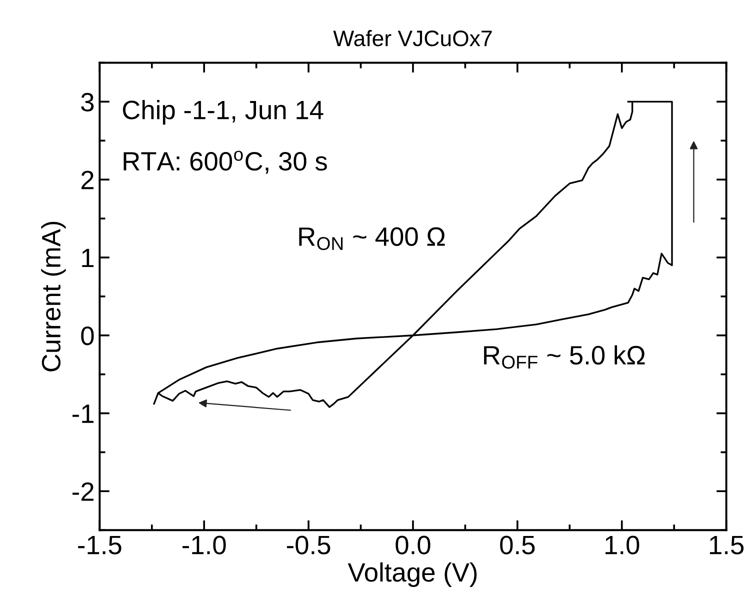  What do you see at coordinates (53, 297) in the screenshot?
I see `y-axis-title: Current (mA)` at bounding box center [53, 297].